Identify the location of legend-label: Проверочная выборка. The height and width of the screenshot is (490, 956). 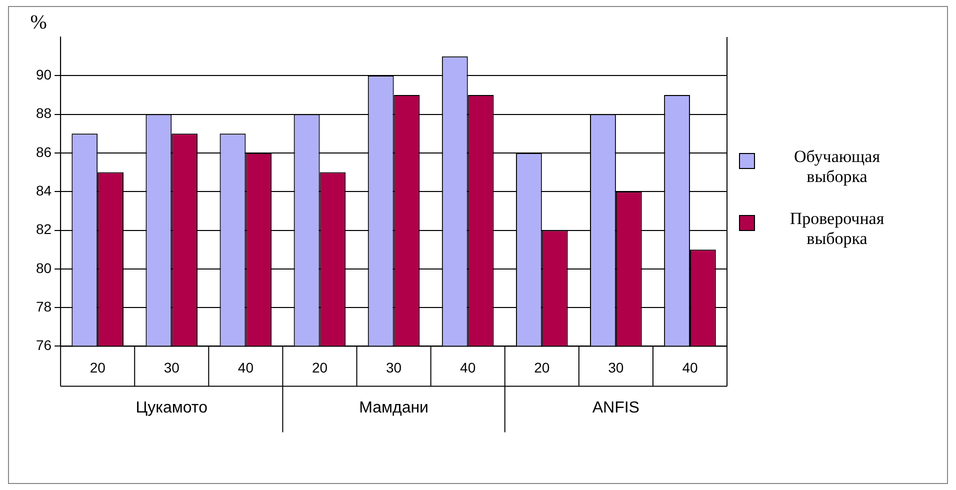
(837, 229).